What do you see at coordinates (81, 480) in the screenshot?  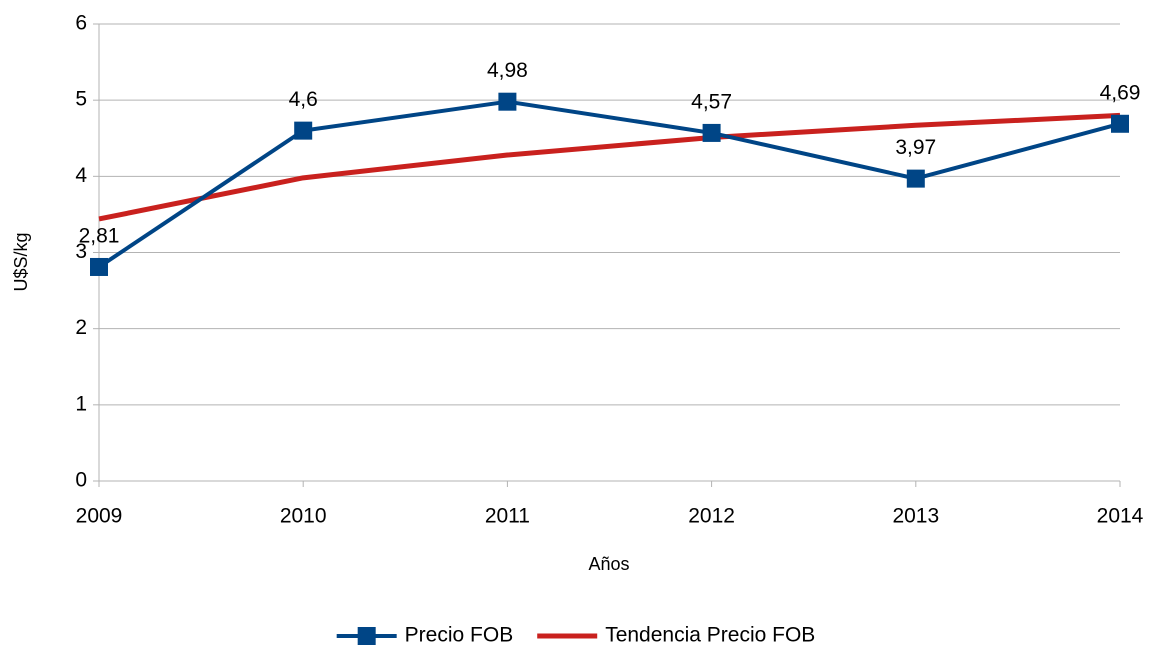 I see `y-tick-label: 0` at bounding box center [81, 480].